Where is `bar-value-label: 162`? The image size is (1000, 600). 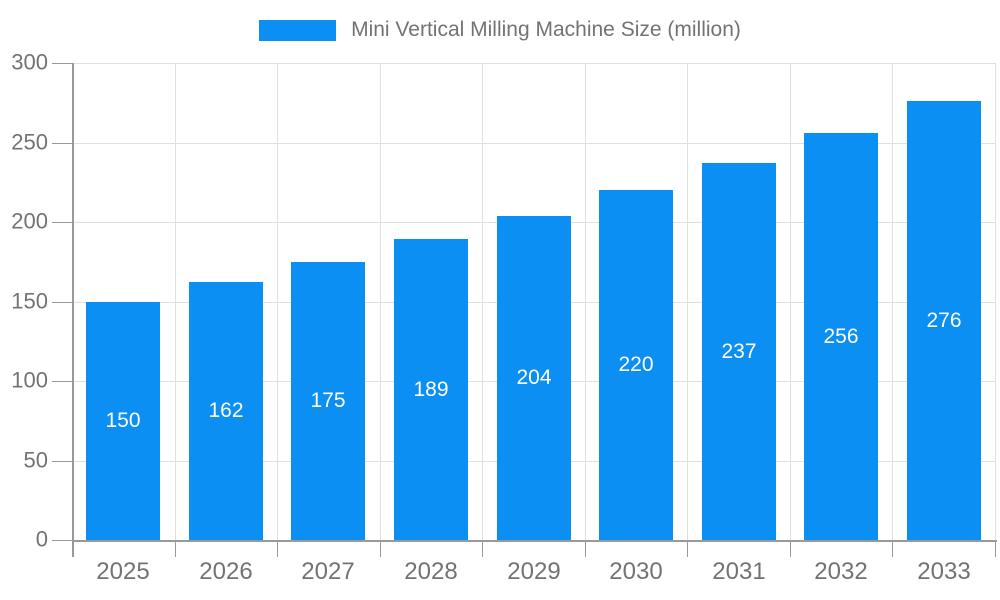
bar-value-label: 162 is located at coordinates (226, 410).